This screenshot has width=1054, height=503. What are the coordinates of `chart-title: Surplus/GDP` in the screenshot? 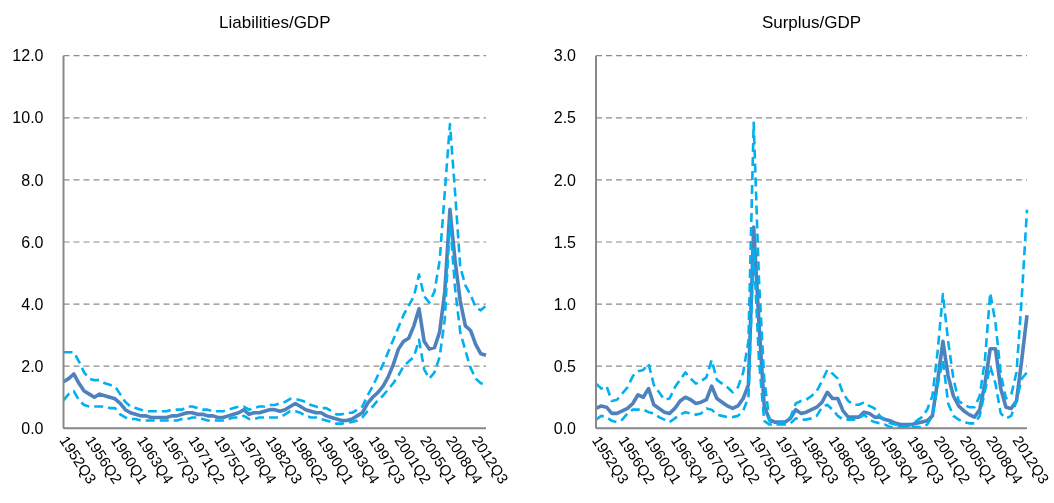 It's located at (811, 22).